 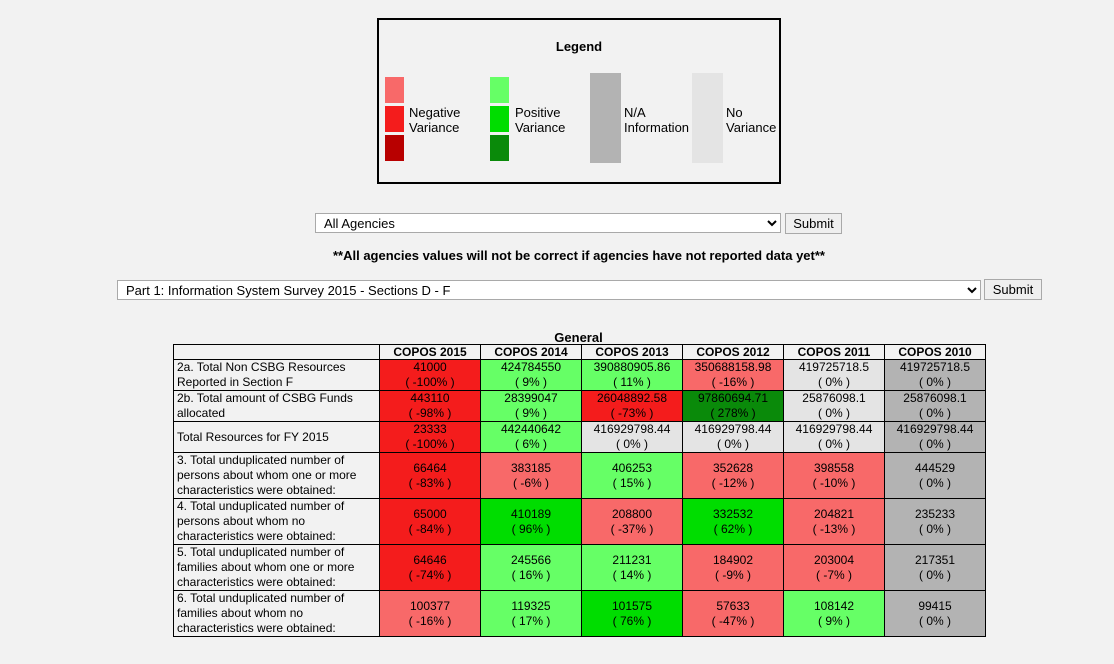 I want to click on table-cell: 57633( -47% ), so click(x=733, y=613).